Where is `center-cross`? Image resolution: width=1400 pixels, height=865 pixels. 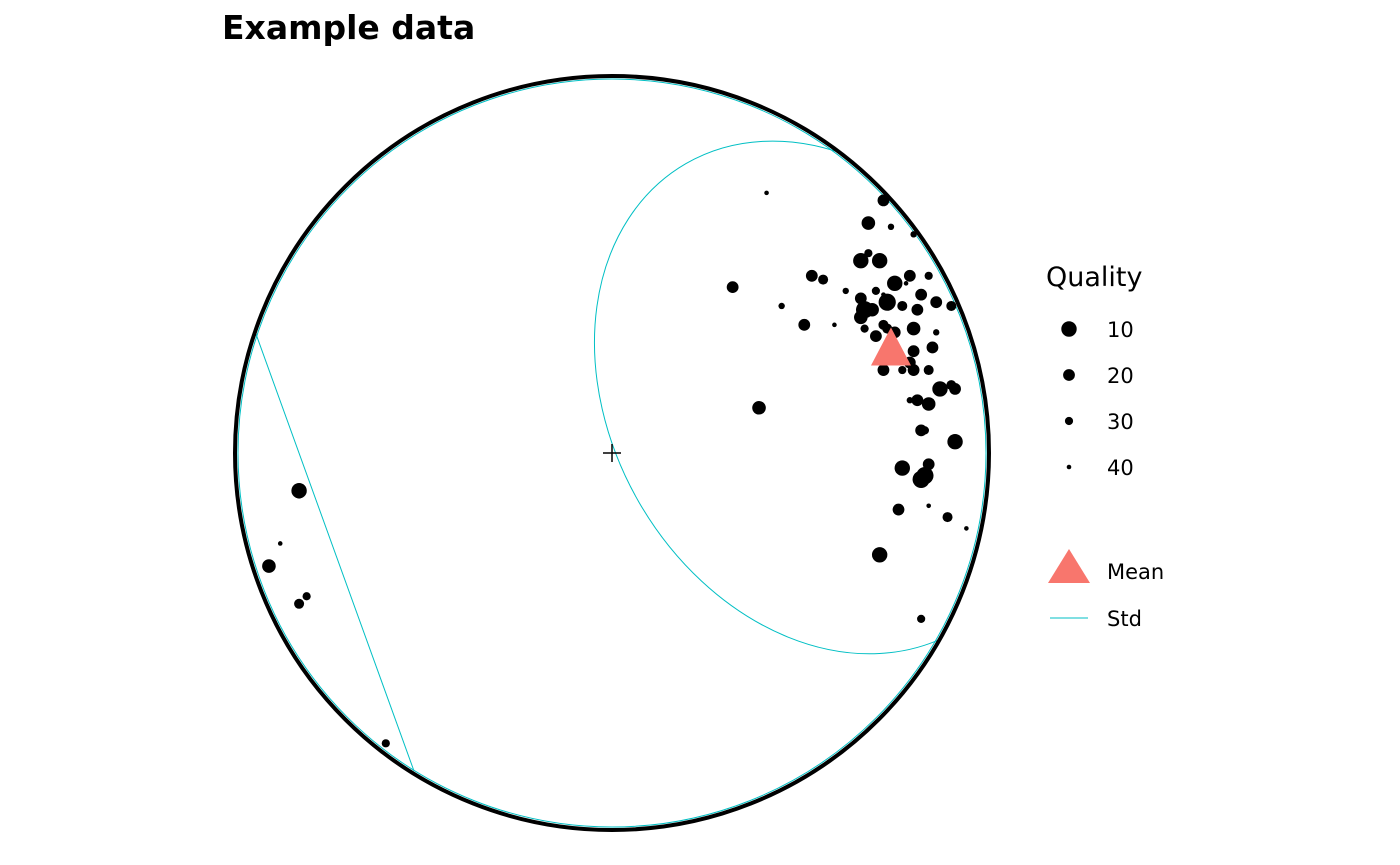
center-cross is located at coordinates (612, 453).